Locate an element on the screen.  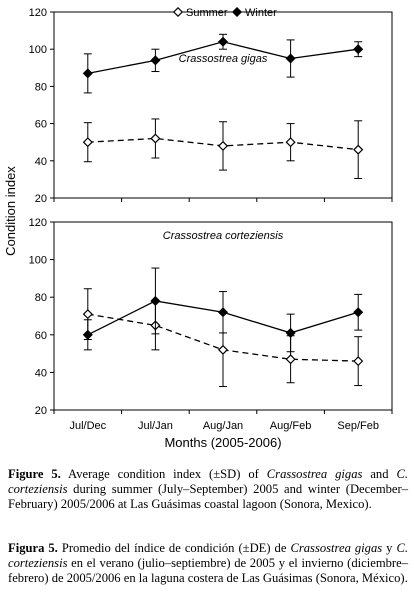
legend-winter-label: Winter is located at coordinates (261, 13).